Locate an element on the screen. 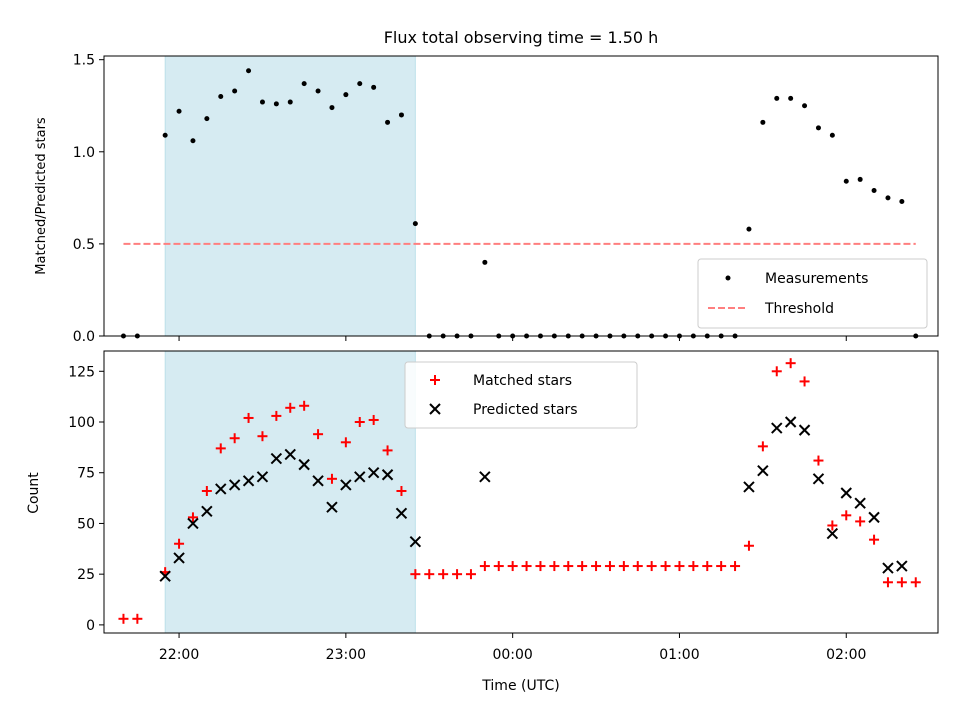  legend-predicted-label: Predicted stars is located at coordinates (525, 410).